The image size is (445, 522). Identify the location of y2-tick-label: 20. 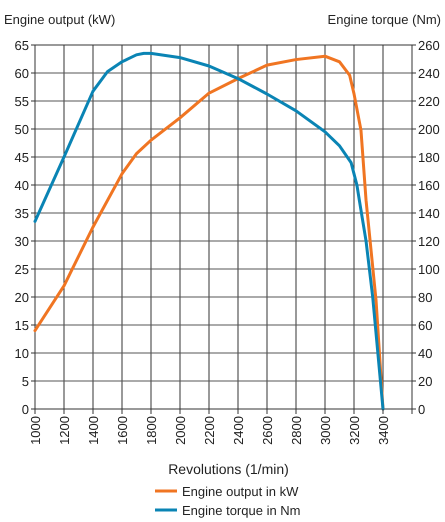
(425, 381).